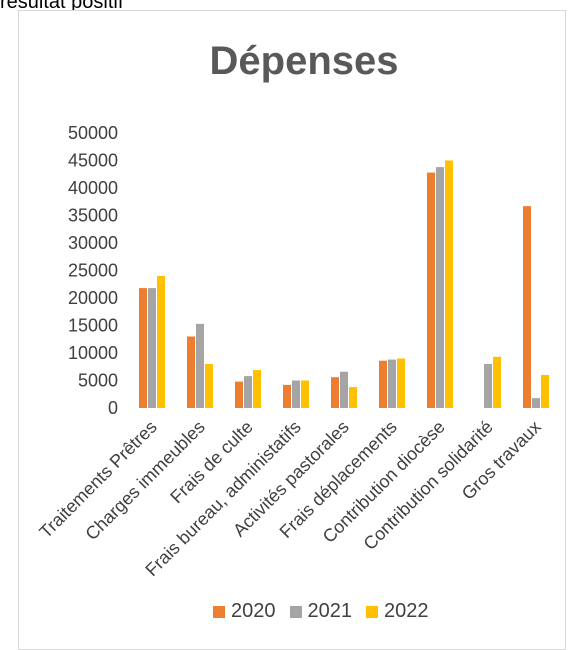  Describe the element at coordinates (93, 188) in the screenshot. I see `y-tick-label: 40000` at that location.